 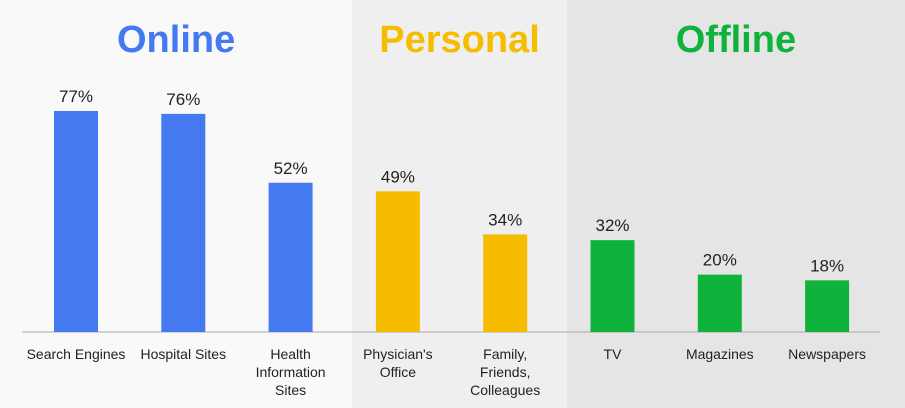 I want to click on category-label: TV, so click(x=612, y=354).